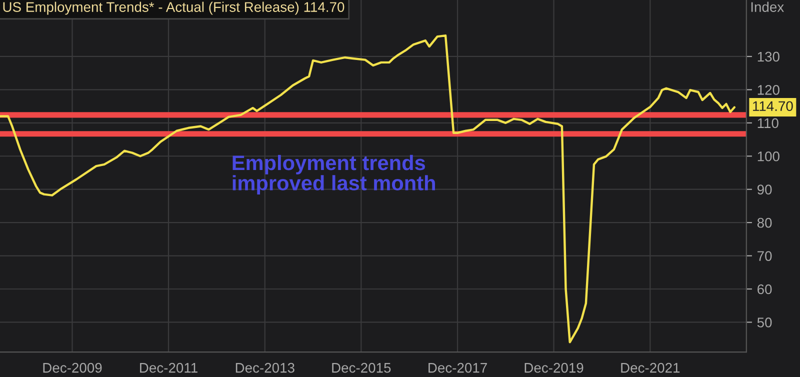 This screenshot has height=377, width=800. I want to click on x-tick-label: Dec-2019, so click(554, 367).